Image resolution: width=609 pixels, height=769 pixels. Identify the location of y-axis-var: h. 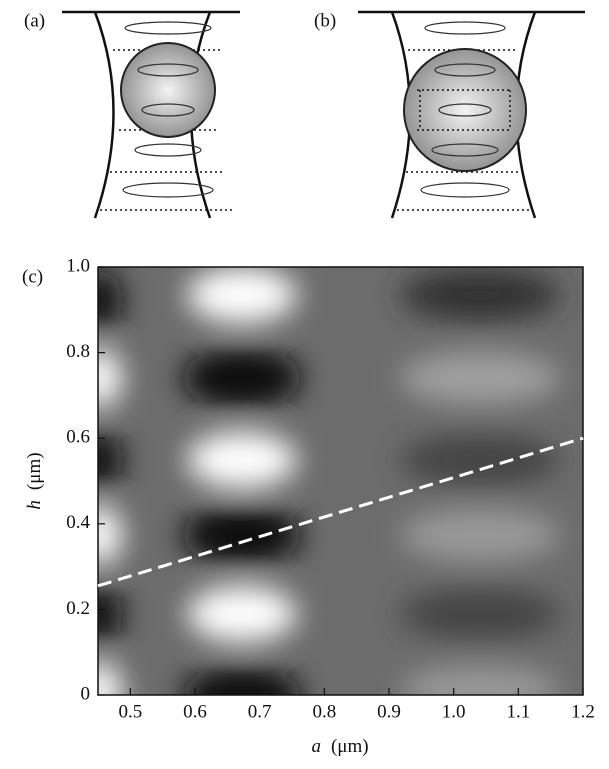
(34, 505).